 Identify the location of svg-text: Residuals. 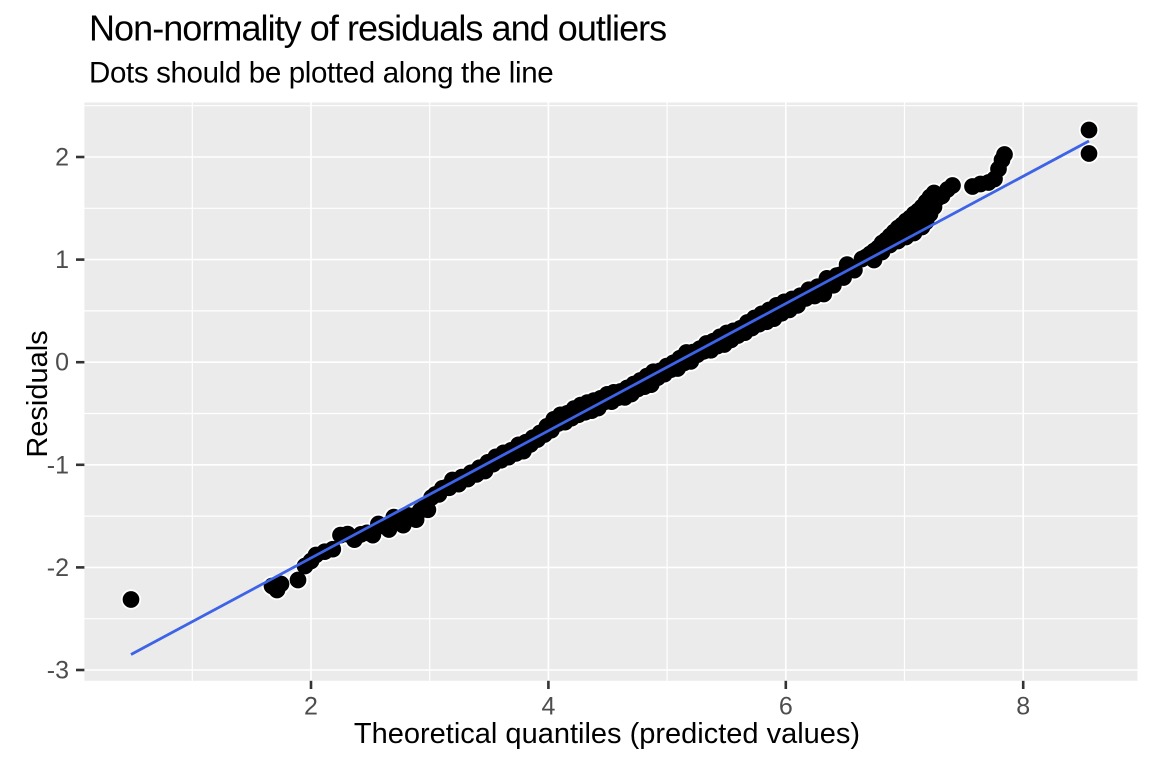
(38, 393).